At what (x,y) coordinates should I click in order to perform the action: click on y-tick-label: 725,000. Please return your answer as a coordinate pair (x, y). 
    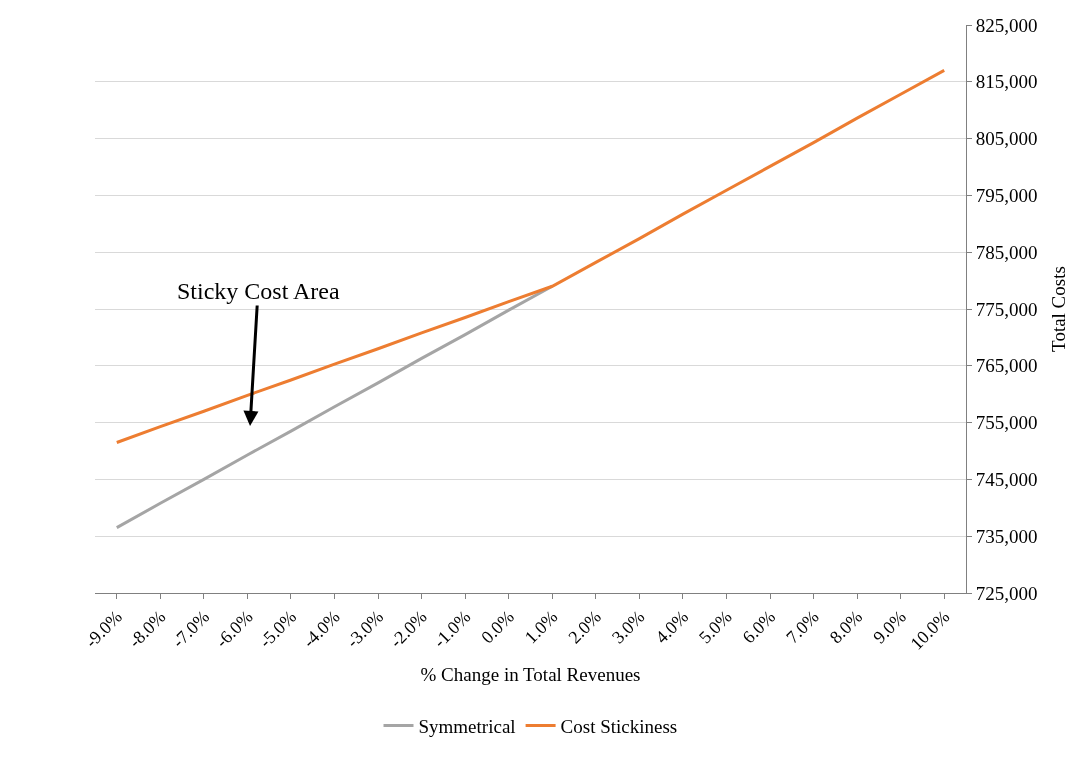
    Looking at the image, I should click on (1006, 593).